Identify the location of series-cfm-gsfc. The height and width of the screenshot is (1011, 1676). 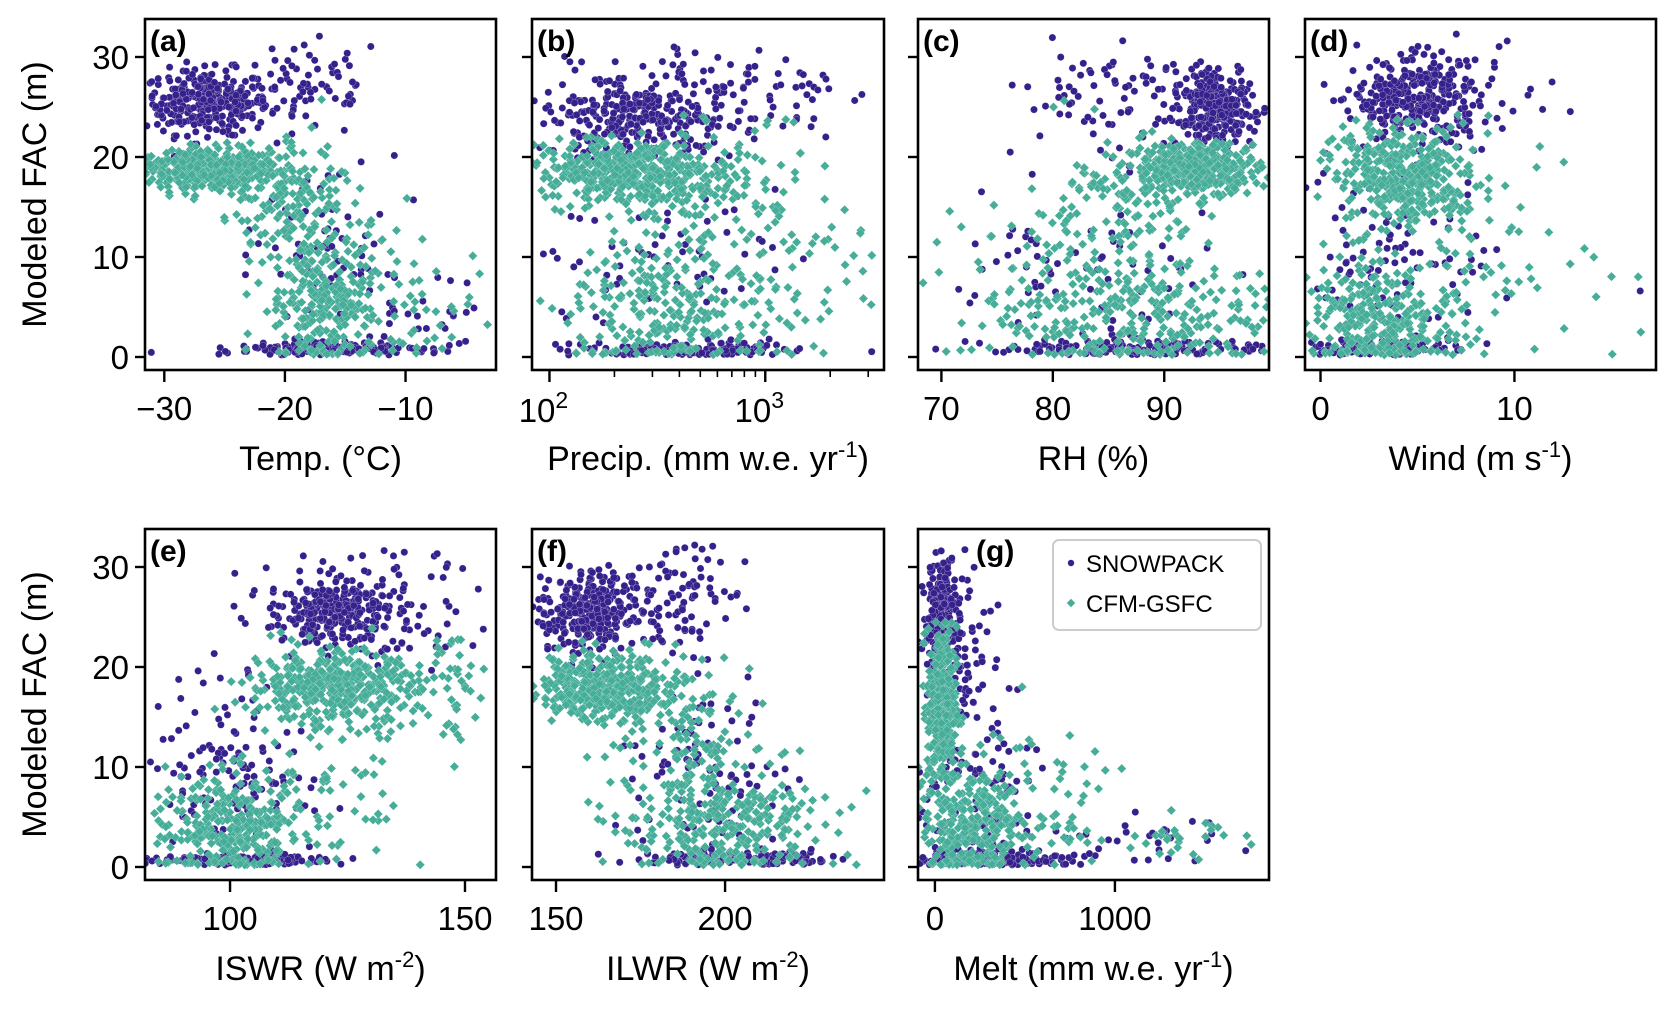
(1093, 227).